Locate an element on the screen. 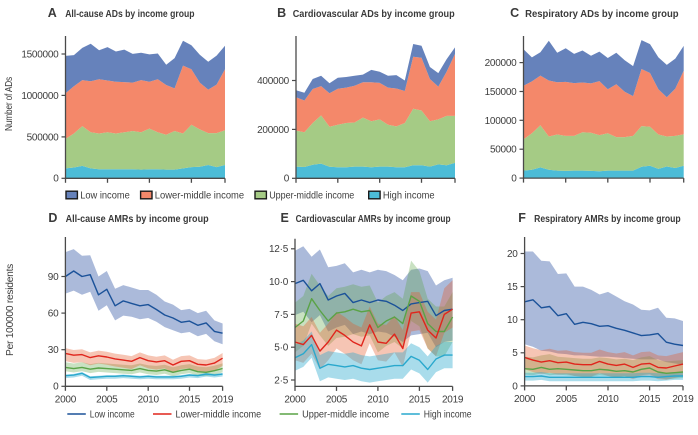 The width and height of the screenshot is (698, 435). svg-text: 1000000 is located at coordinates (40, 96).